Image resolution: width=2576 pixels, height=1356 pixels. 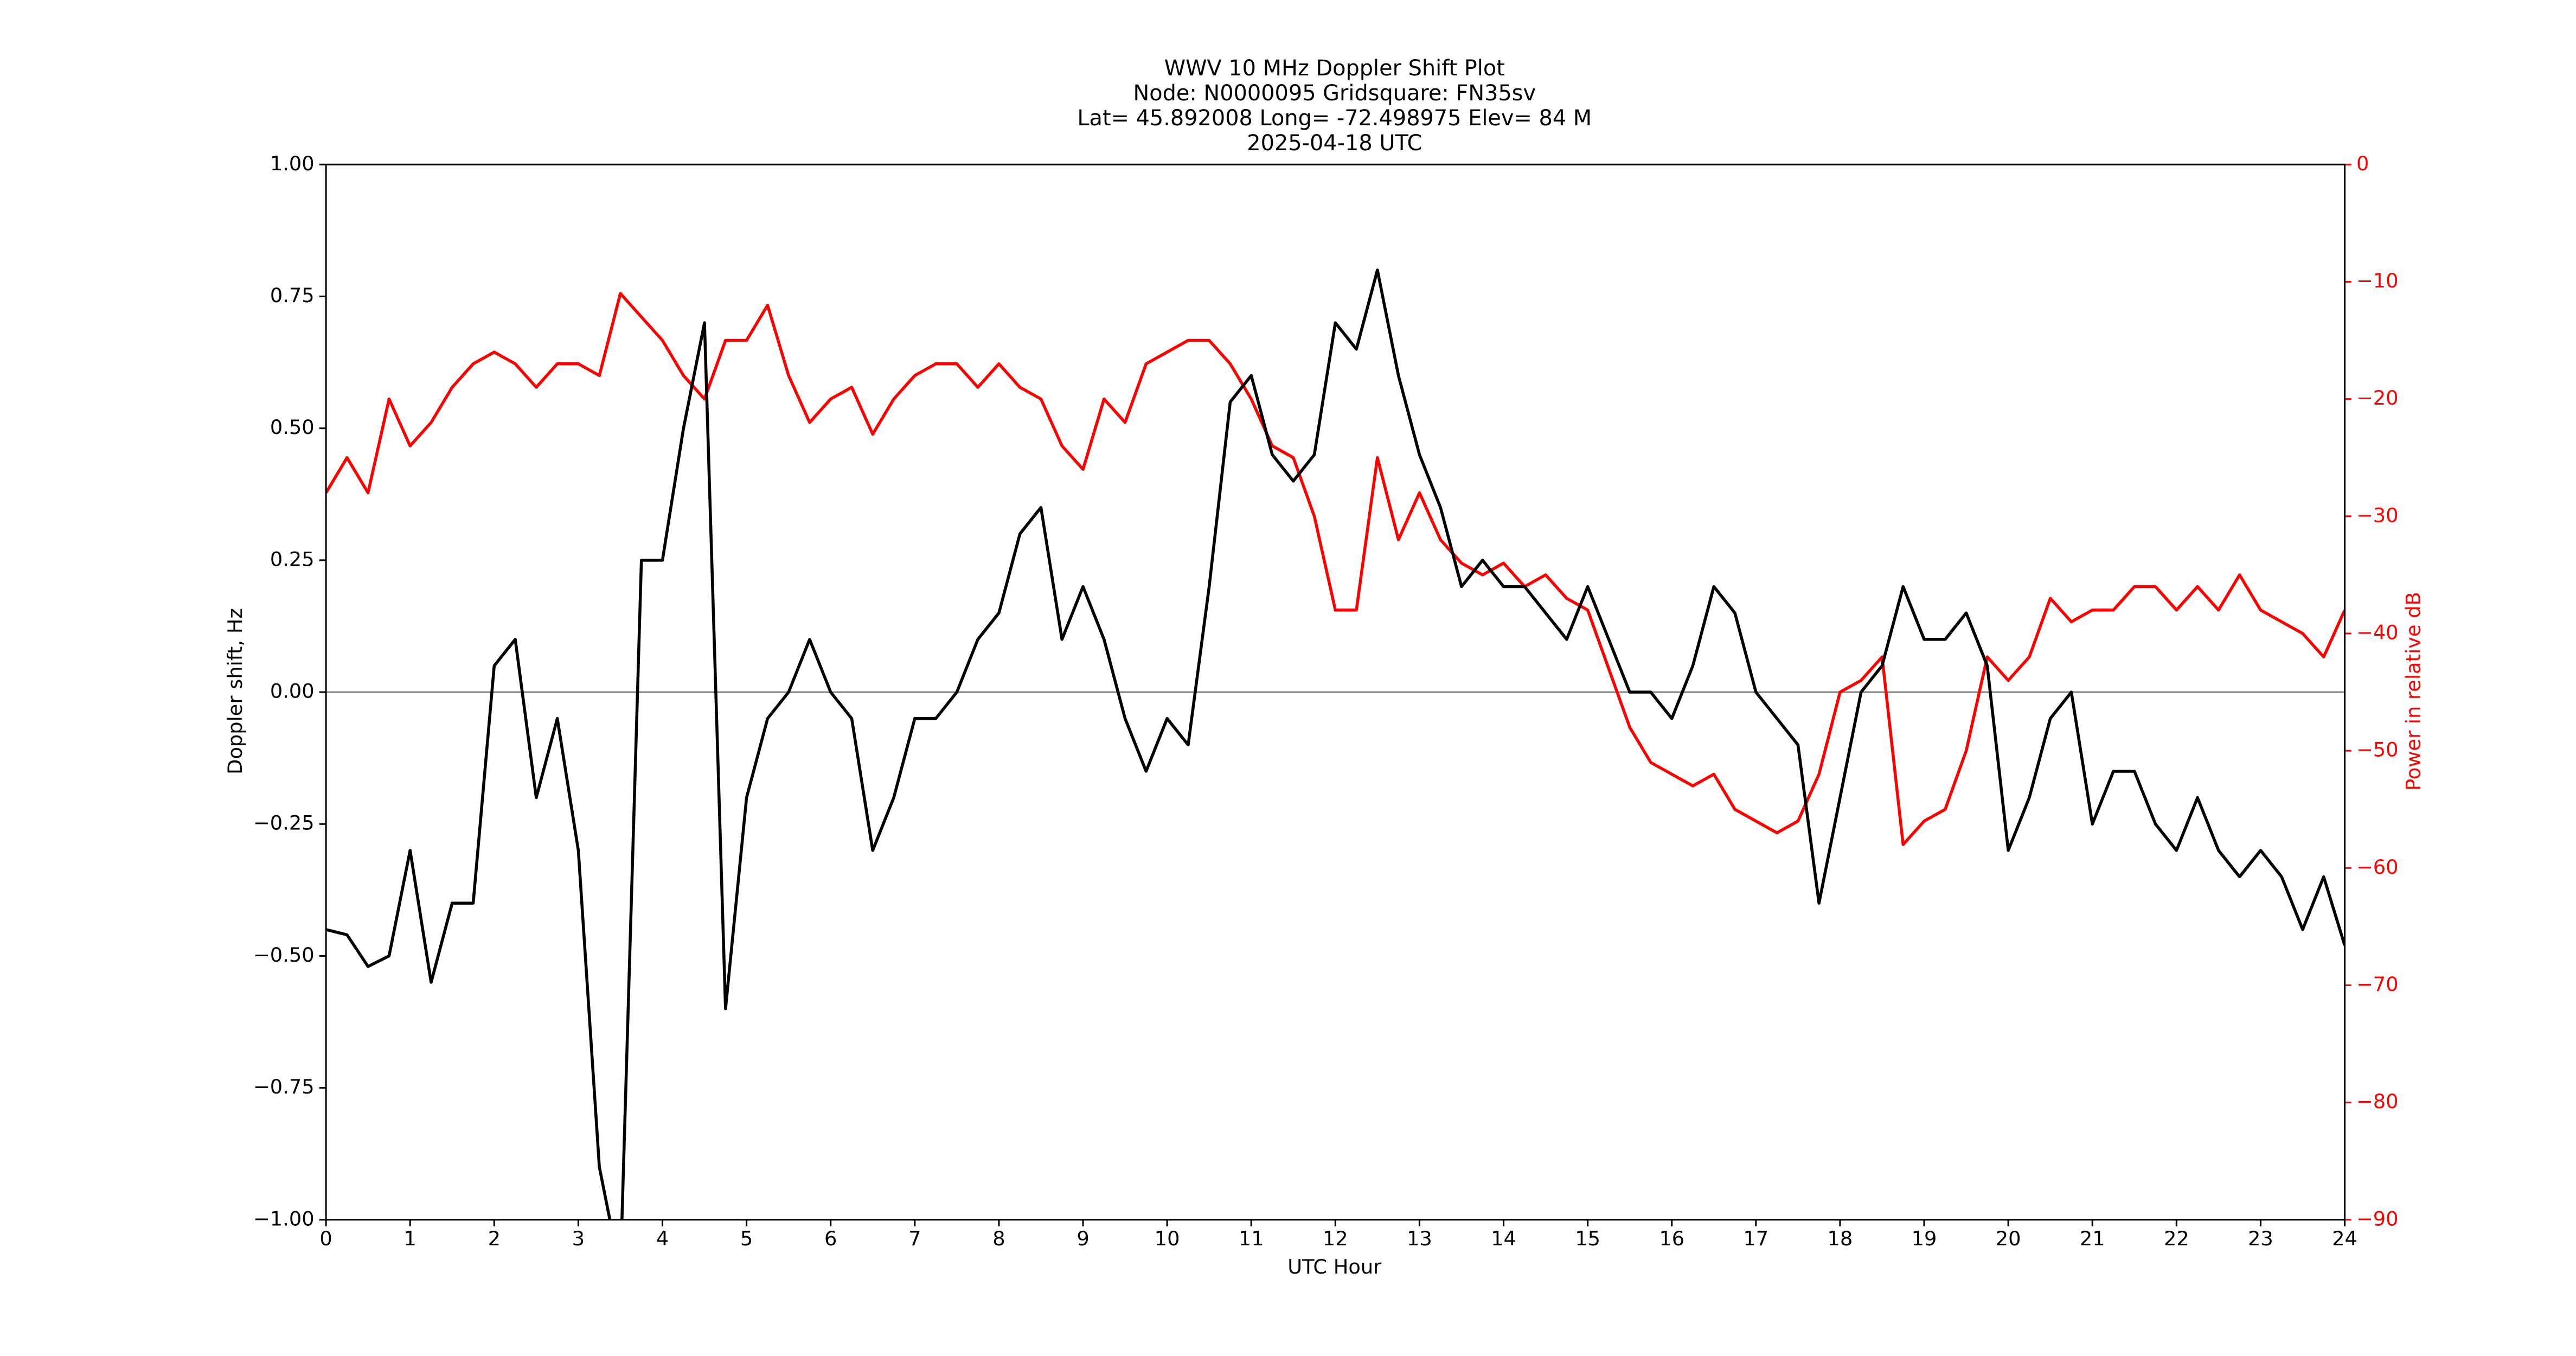 I want to click on x-tick-label: 22, so click(x=2176, y=1238).